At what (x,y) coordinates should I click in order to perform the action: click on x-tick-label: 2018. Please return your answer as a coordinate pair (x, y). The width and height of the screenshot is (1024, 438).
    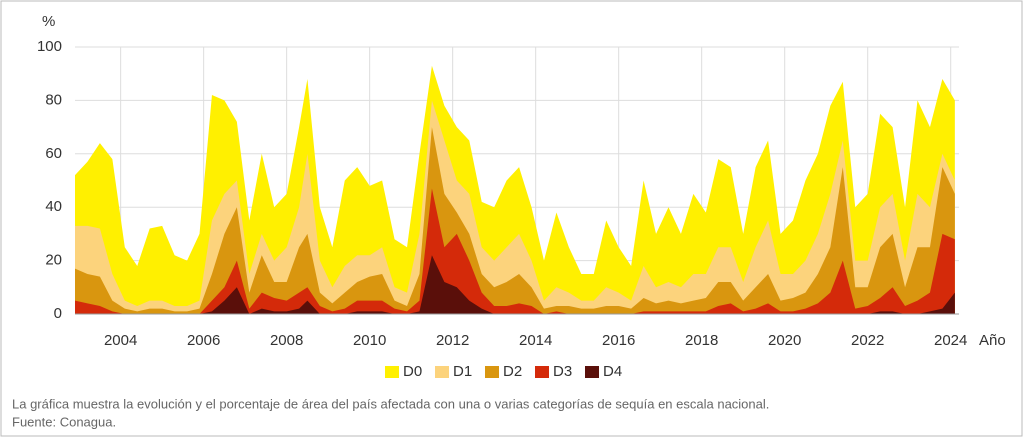
    Looking at the image, I should click on (701, 340).